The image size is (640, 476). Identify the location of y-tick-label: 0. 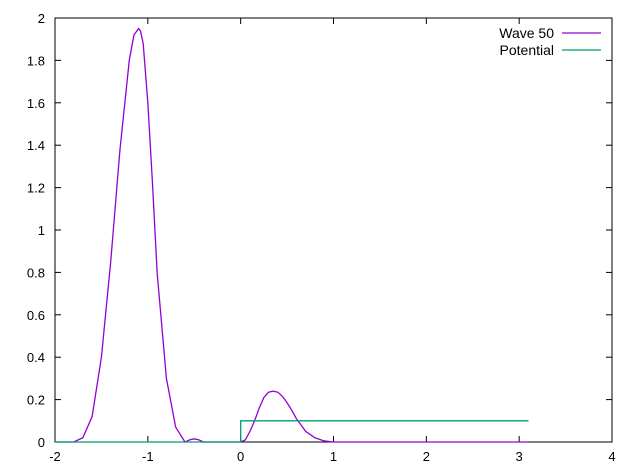
(41, 442).